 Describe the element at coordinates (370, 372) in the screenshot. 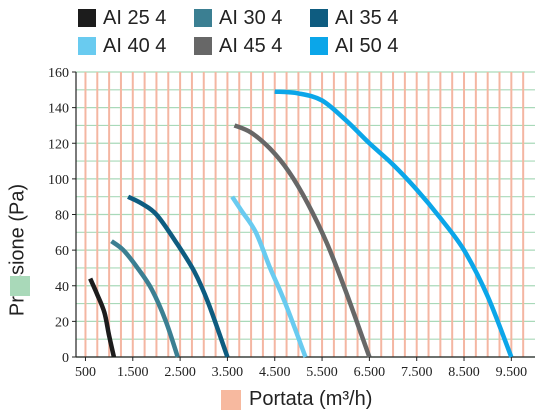

I see `x-tick-label: 6.500` at that location.